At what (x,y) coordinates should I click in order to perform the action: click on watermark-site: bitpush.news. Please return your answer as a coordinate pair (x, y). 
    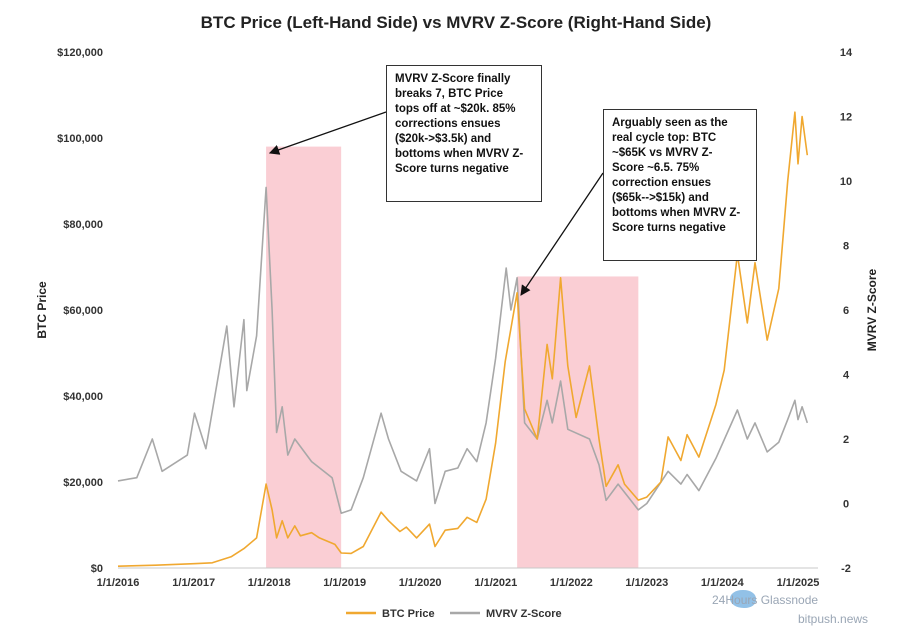
    Looking at the image, I should click on (833, 619).